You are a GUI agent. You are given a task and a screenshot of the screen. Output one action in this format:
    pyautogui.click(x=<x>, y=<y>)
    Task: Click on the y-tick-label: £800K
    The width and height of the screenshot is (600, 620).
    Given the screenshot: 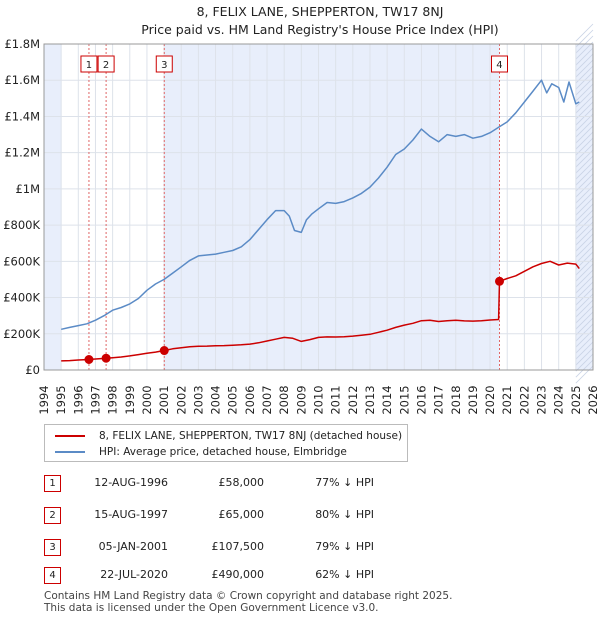 What is the action you would take?
    pyautogui.click(x=21, y=225)
    